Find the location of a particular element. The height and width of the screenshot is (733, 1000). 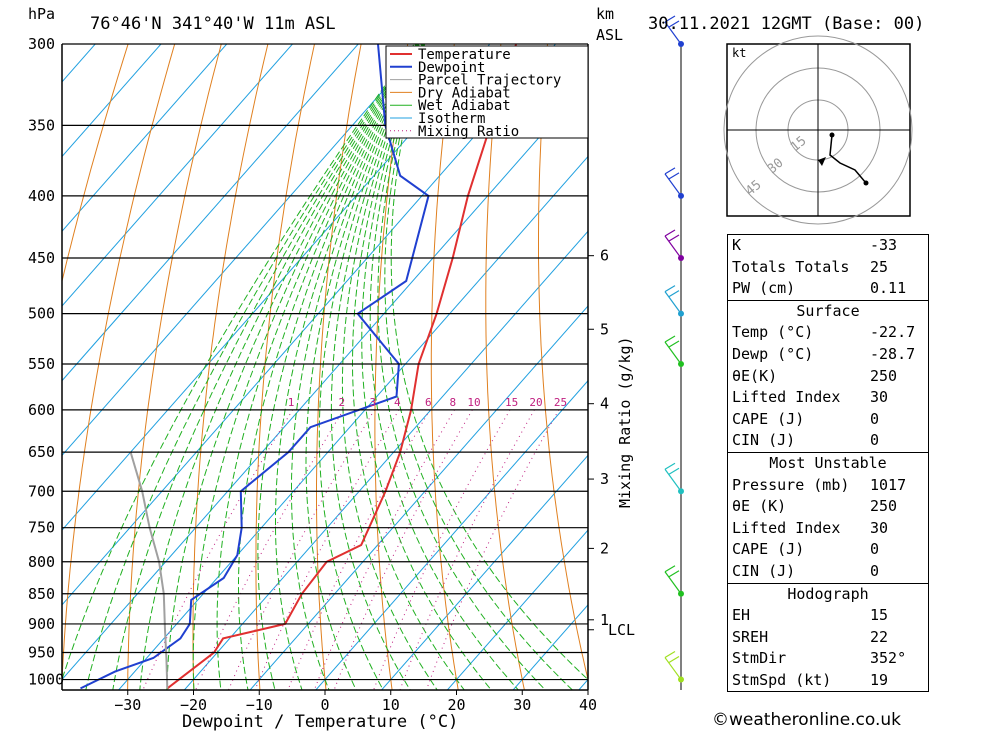

credit-link: ©weatheronline.co.uk is located at coordinates (807, 720).